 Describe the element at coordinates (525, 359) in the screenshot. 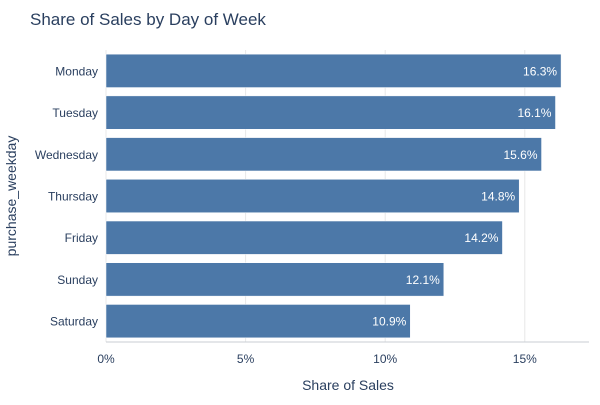

I see `x-tick-label: 15%` at that location.